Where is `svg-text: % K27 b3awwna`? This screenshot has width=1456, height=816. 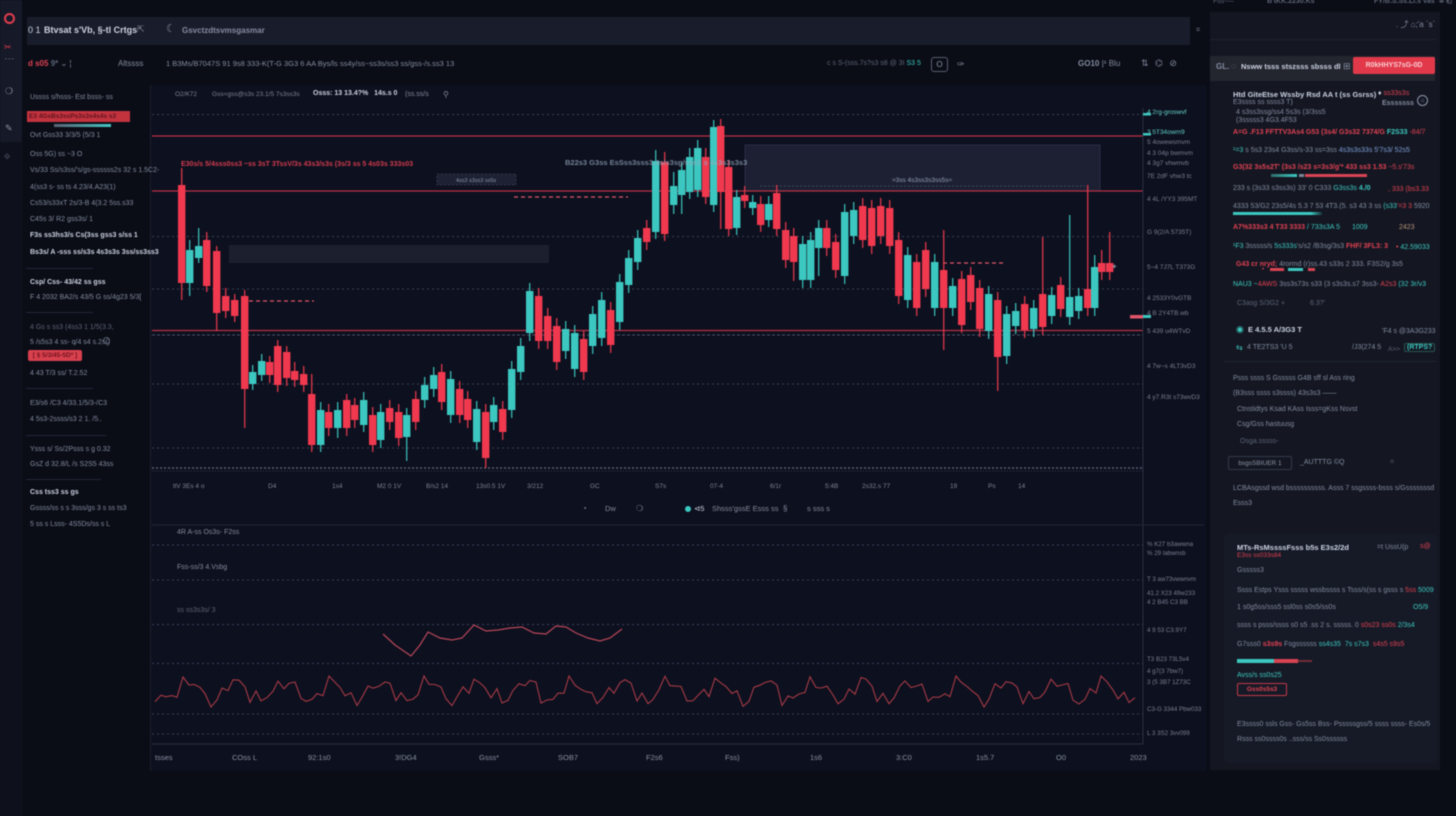 svg-text: % K27 b3awwna is located at coordinates (1170, 544).